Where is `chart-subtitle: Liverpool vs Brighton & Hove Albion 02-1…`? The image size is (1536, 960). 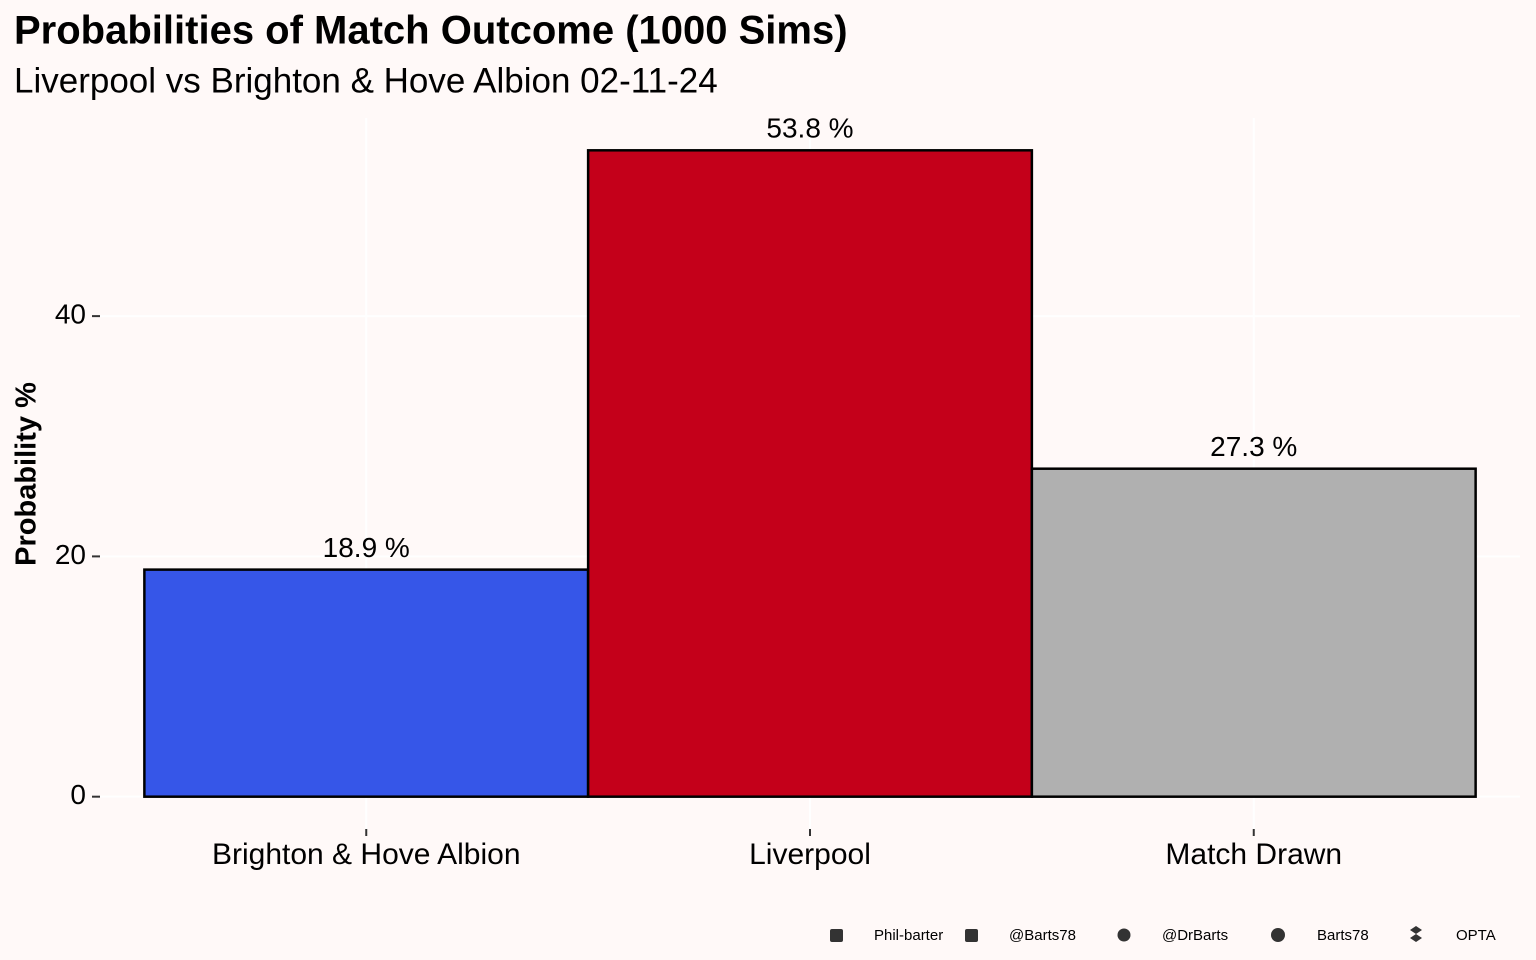
chart-subtitle: Liverpool vs Brighton & Hove Albion 02-1… is located at coordinates (366, 80).